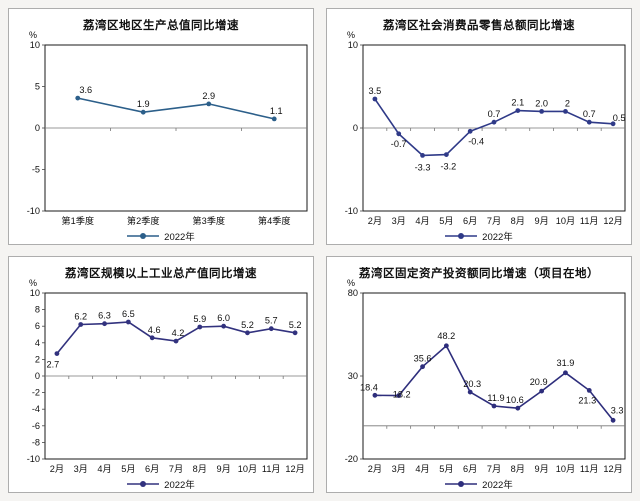 This screenshot has height=501, width=640. I want to click on data-point-label: 1.9, so click(143, 104).